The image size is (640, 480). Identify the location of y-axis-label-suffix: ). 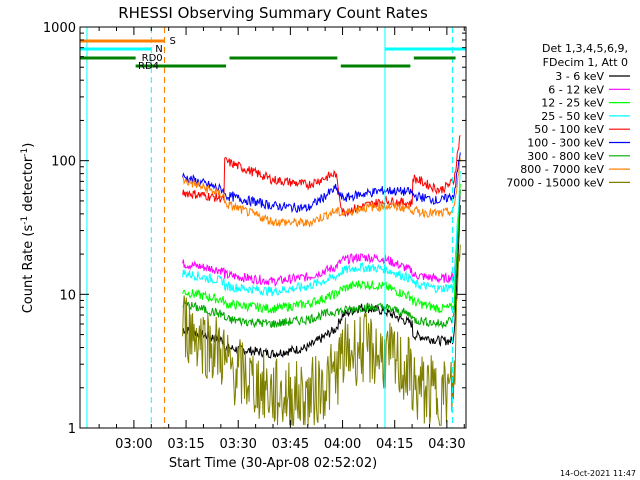
(28, 145).